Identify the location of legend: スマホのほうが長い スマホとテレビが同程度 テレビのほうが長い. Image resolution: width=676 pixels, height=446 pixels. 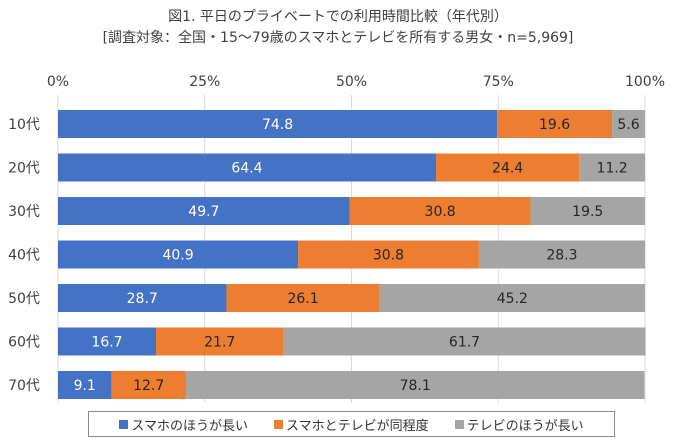
(351, 424).